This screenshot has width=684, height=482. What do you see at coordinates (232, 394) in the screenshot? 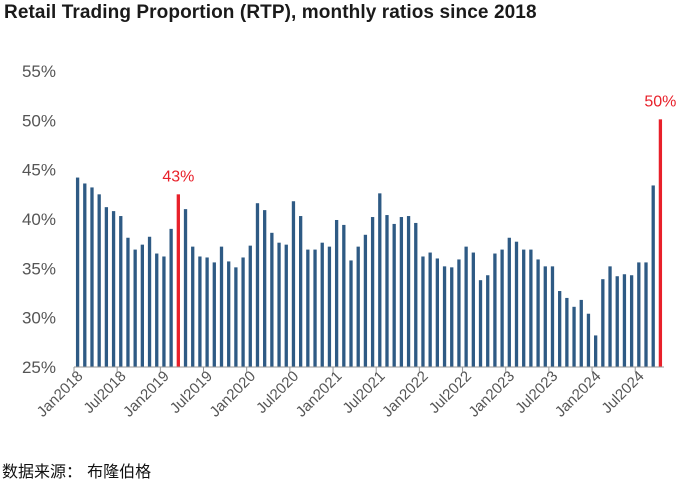
I see `x-tick-label: Jan2020` at bounding box center [232, 394].